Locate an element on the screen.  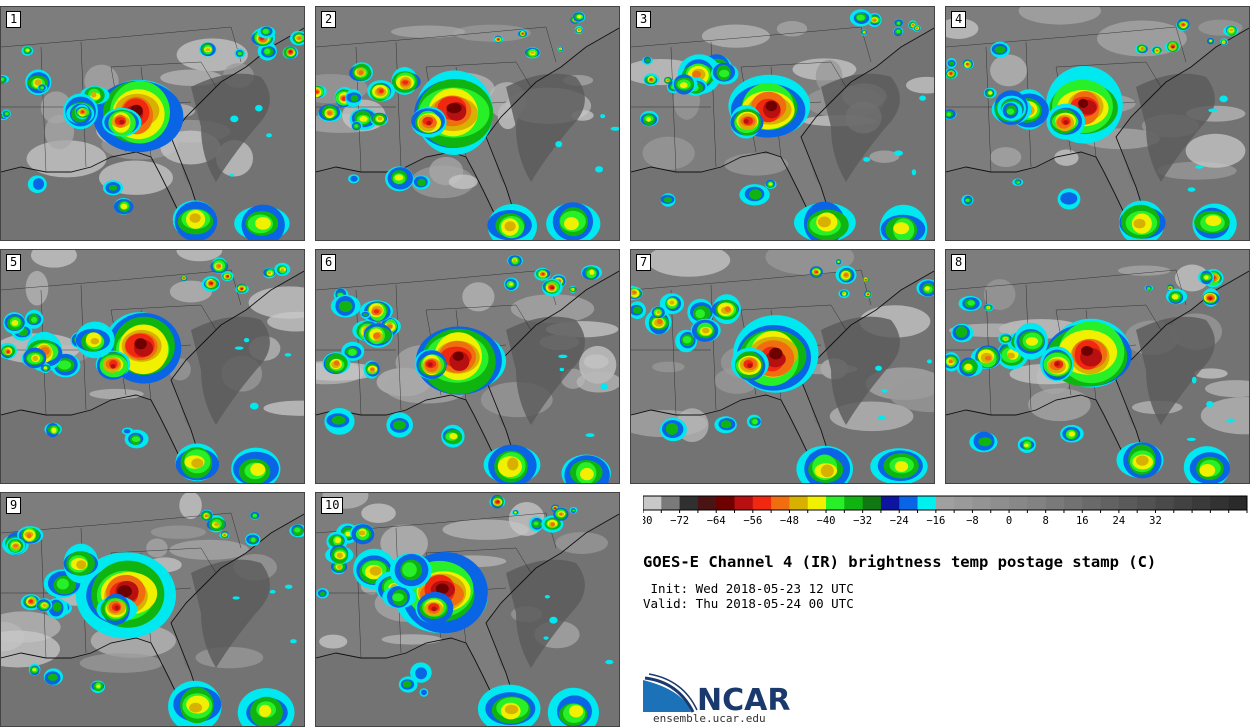
colorbar-tick-label: −24 is located at coordinates (899, 521).